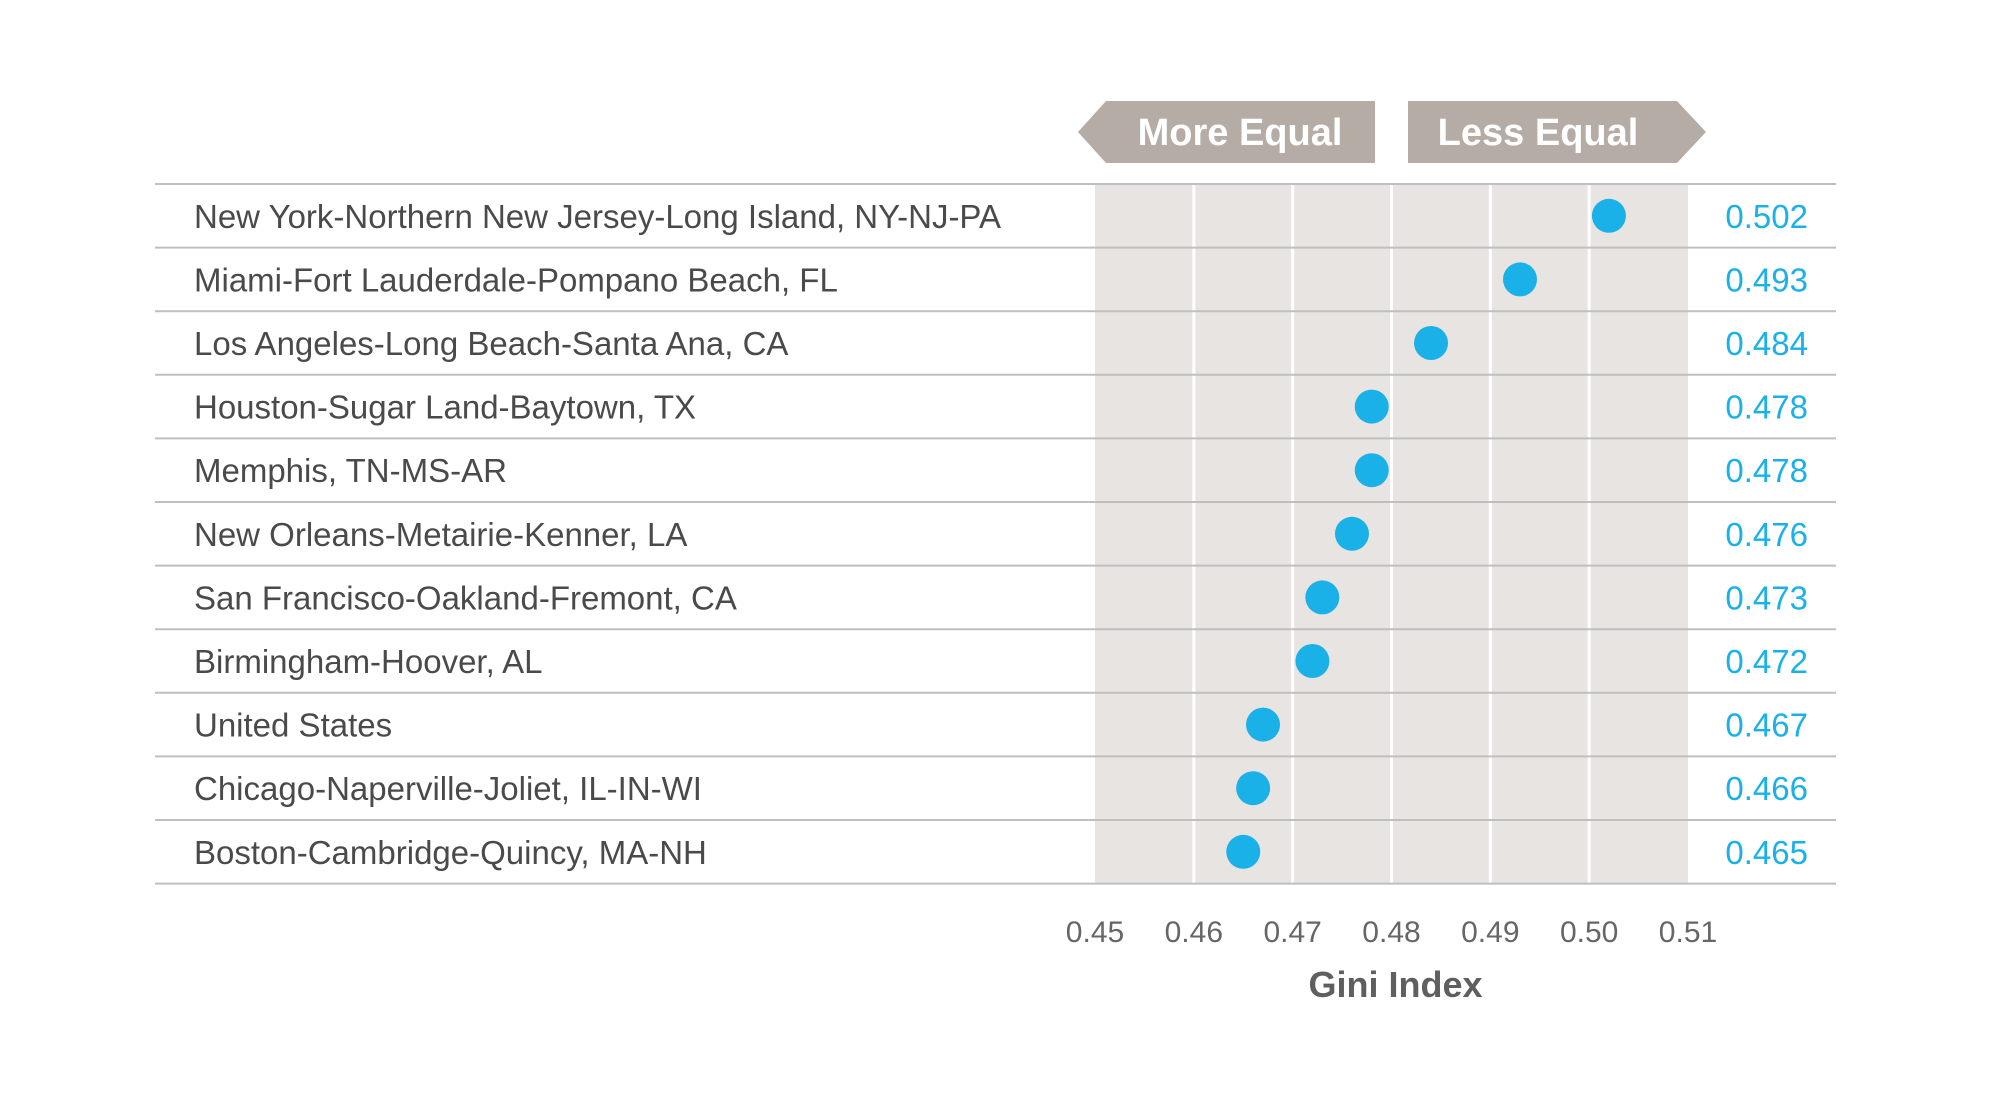 This screenshot has width=2000, height=1100. What do you see at coordinates (1395, 984) in the screenshot?
I see `x-axis-title: Gini Index` at bounding box center [1395, 984].